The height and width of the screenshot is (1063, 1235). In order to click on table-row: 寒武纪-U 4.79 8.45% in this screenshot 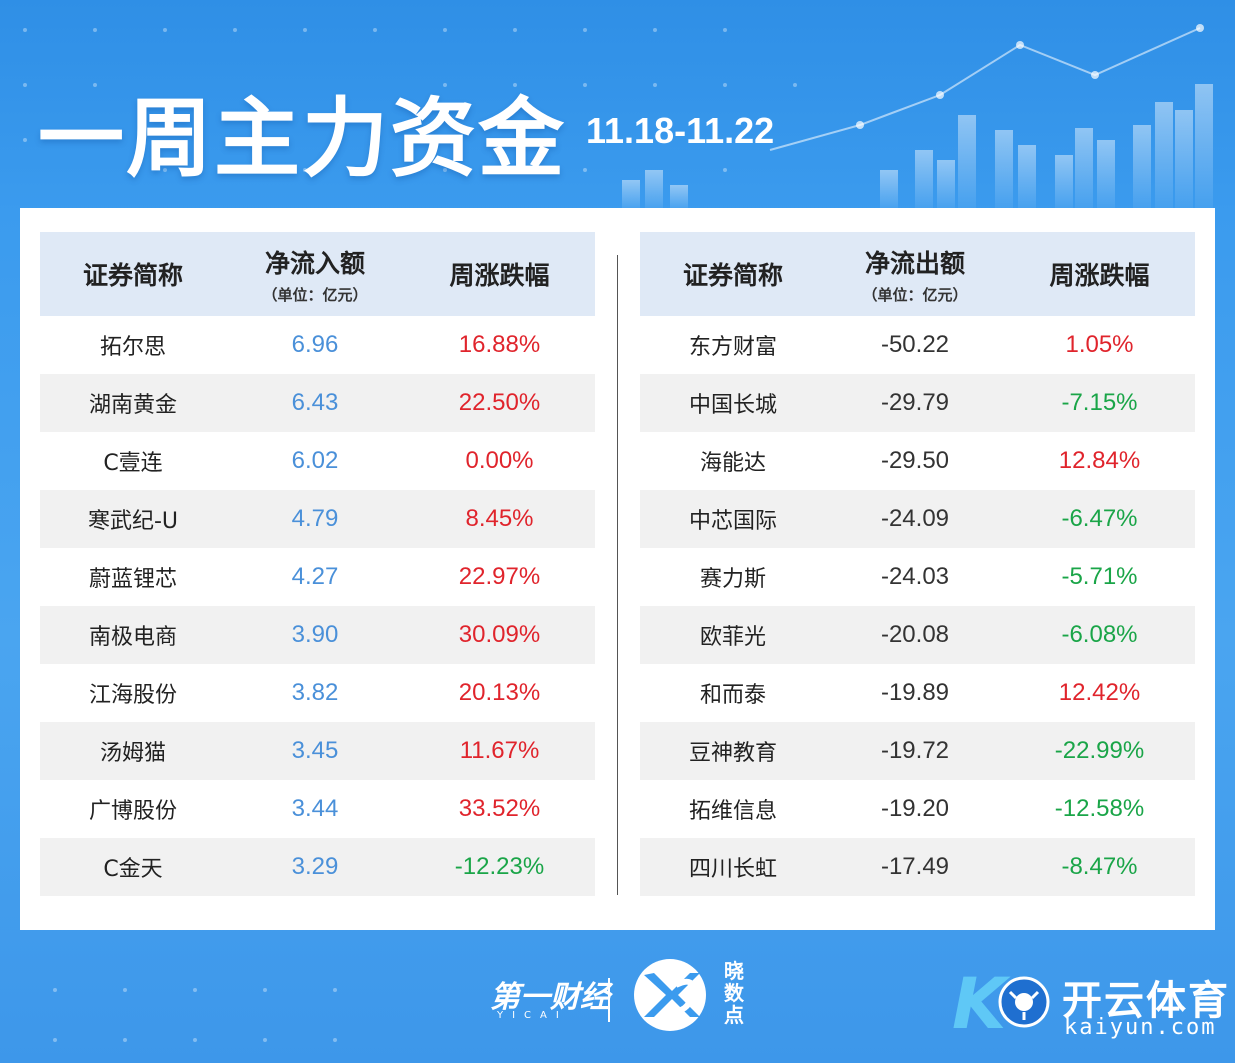, I will do `click(317, 519)`.